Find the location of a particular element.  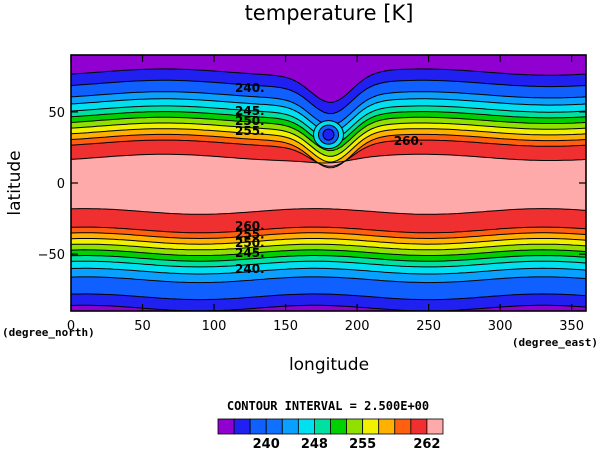

contour-interval-note: CONTOUR INTERVAL = 2.500E+00 is located at coordinates (328, 406).